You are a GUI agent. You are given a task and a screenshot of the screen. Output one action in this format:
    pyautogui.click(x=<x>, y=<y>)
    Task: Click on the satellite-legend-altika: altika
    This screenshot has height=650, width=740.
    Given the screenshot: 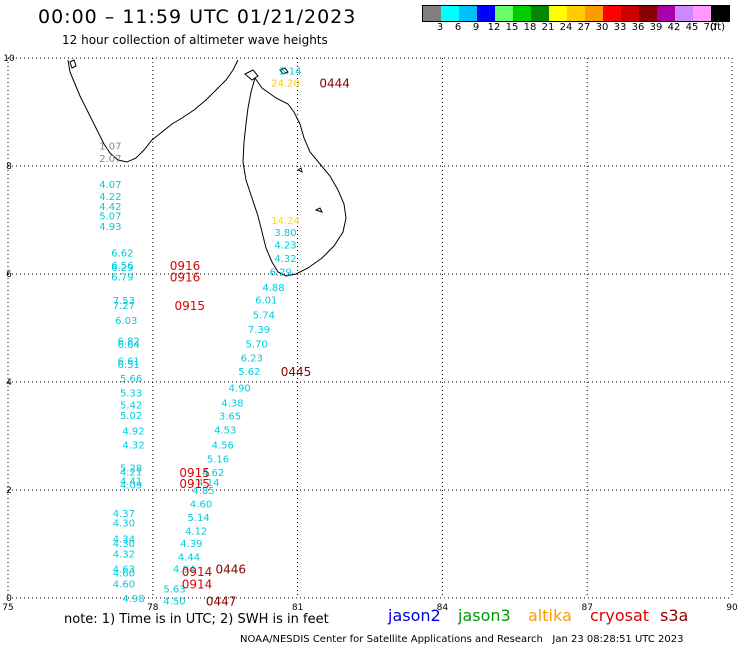 What is the action you would take?
    pyautogui.click(x=550, y=615)
    